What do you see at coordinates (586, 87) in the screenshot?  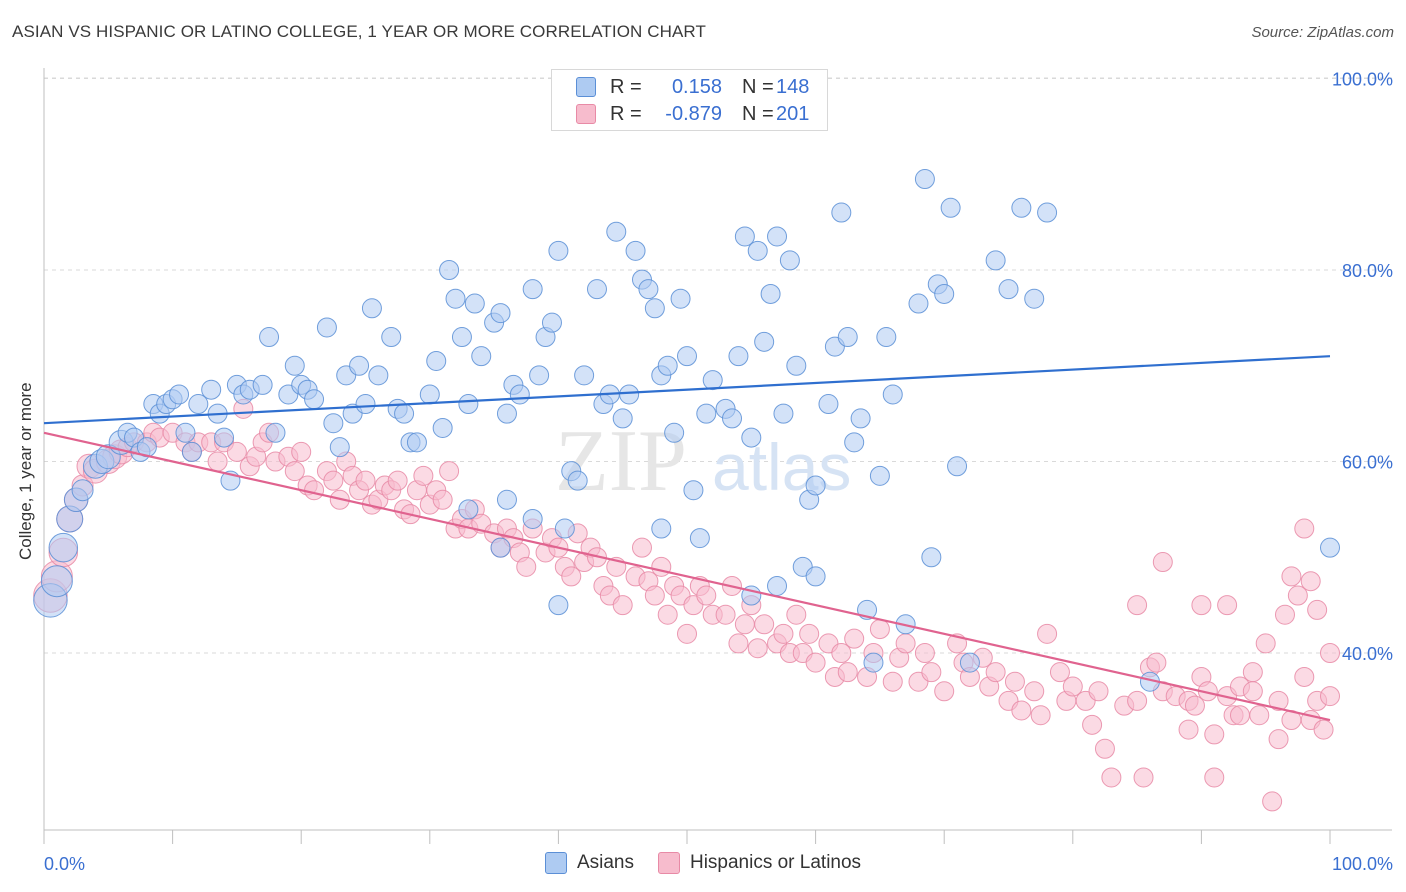 I see `legend-swatch-blue` at bounding box center [586, 87].